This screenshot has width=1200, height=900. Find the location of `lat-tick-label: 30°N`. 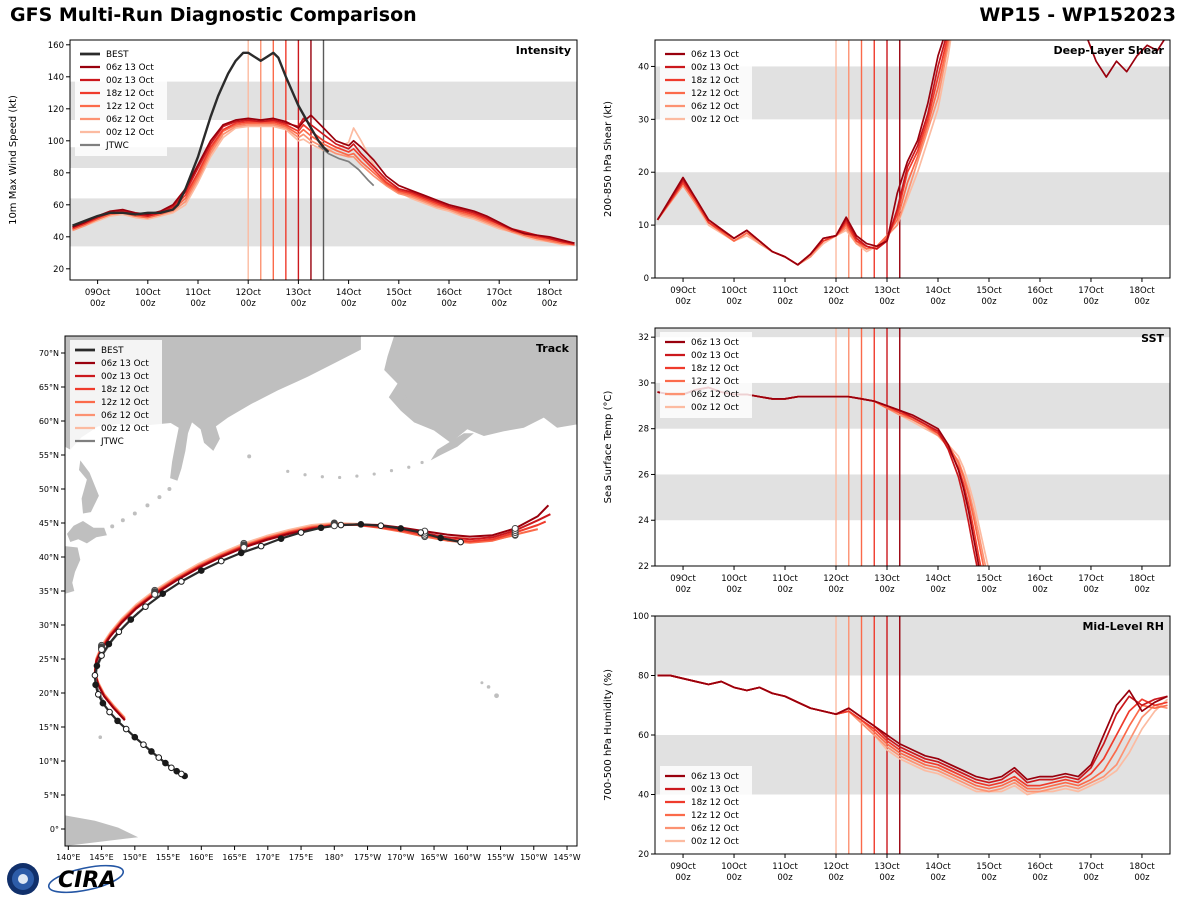

lat-tick-label: 30°N is located at coordinates (49, 625).